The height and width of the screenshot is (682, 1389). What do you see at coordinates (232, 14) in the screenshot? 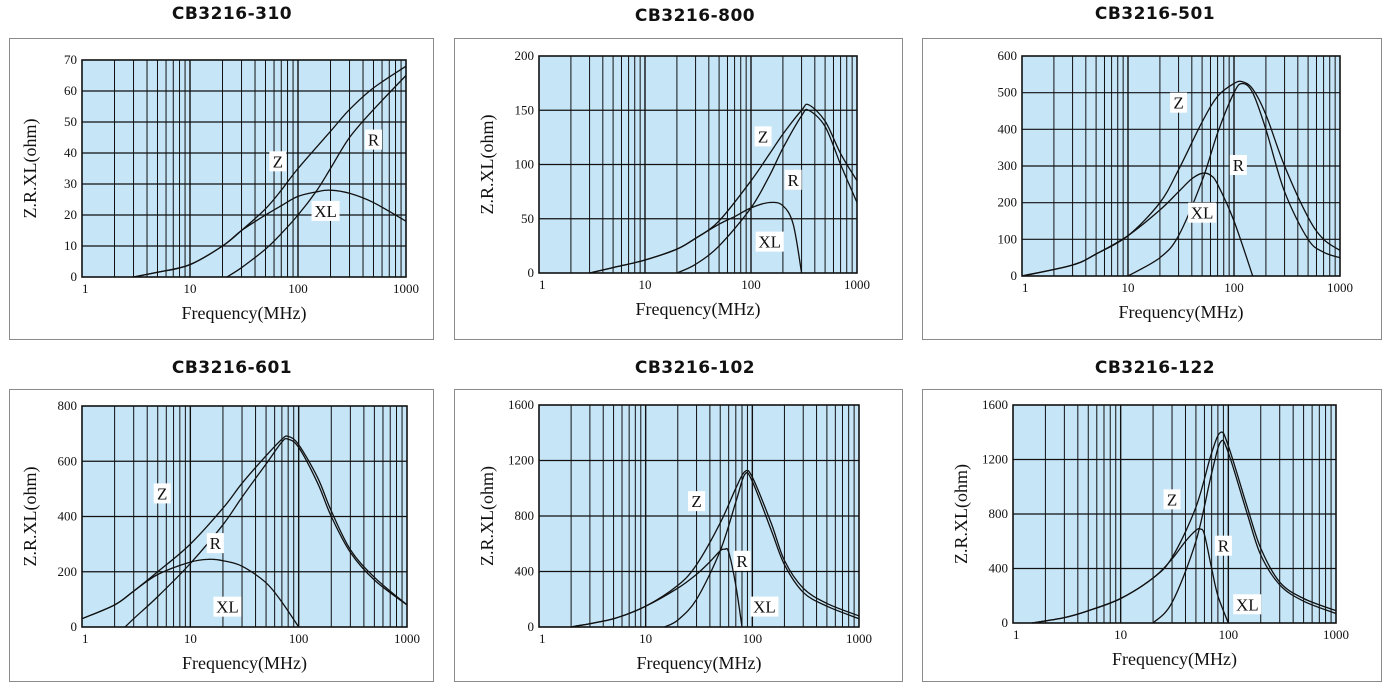
I see `chart-title: CB3216-310` at bounding box center [232, 14].